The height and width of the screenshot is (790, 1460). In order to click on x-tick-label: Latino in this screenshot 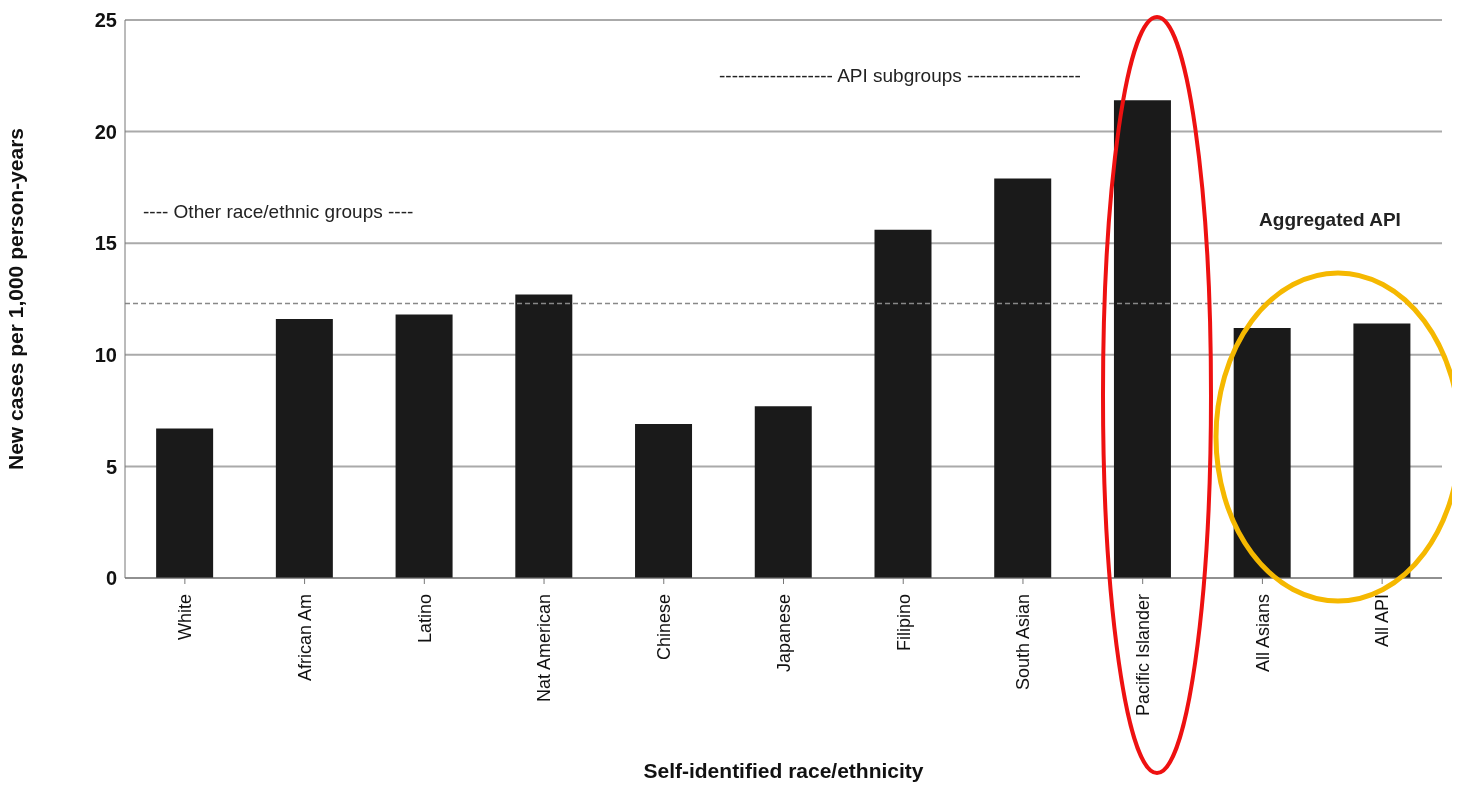, I will do `click(424, 619)`.